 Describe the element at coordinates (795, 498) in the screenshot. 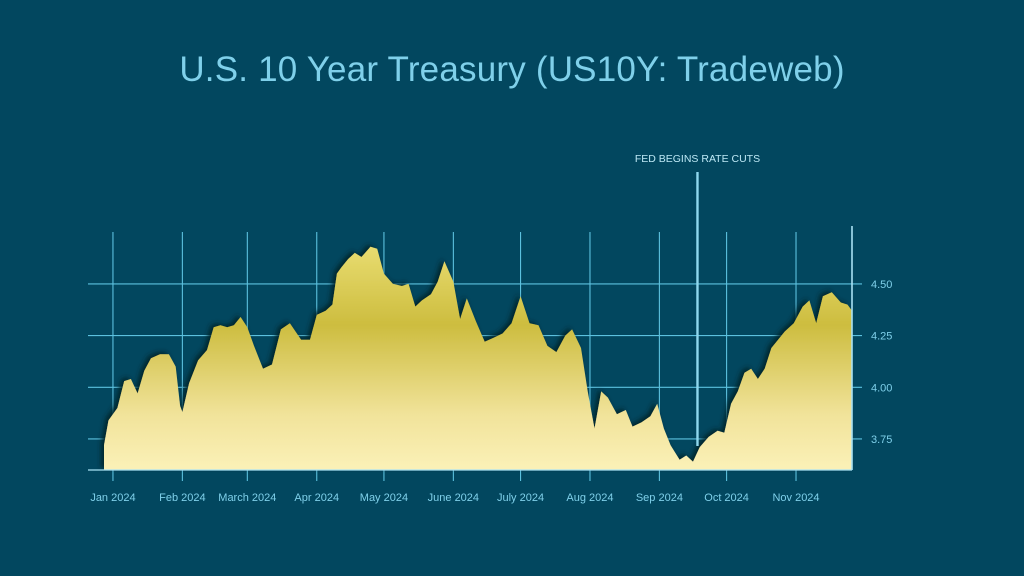

I see `x-tick-label: Nov 2024` at that location.